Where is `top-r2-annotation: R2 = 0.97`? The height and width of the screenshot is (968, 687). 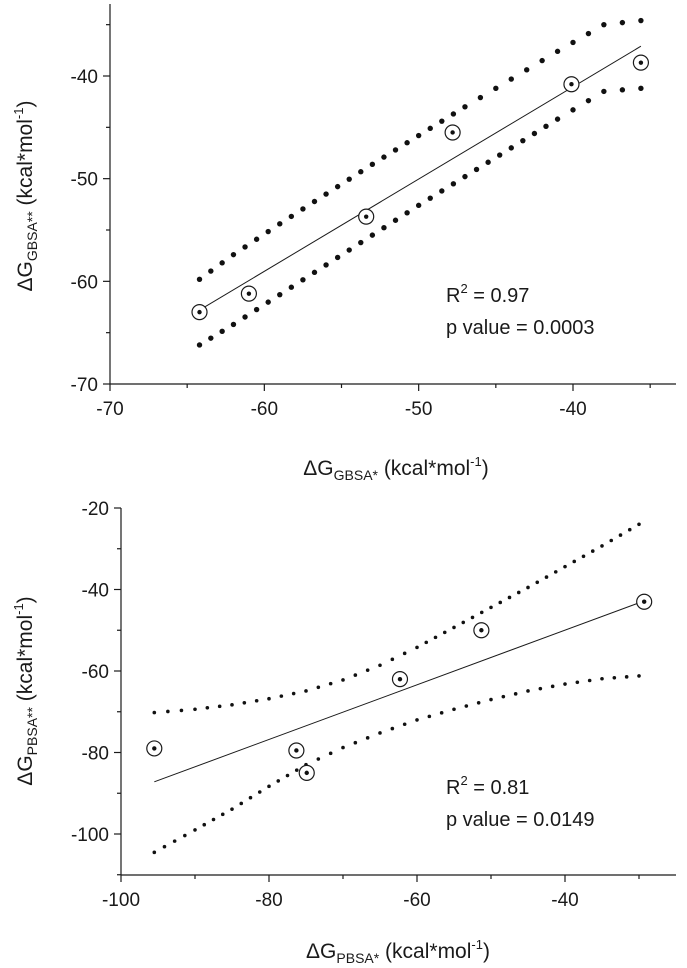
top-r2-annotation: R2 = 0.97 is located at coordinates (487, 294).